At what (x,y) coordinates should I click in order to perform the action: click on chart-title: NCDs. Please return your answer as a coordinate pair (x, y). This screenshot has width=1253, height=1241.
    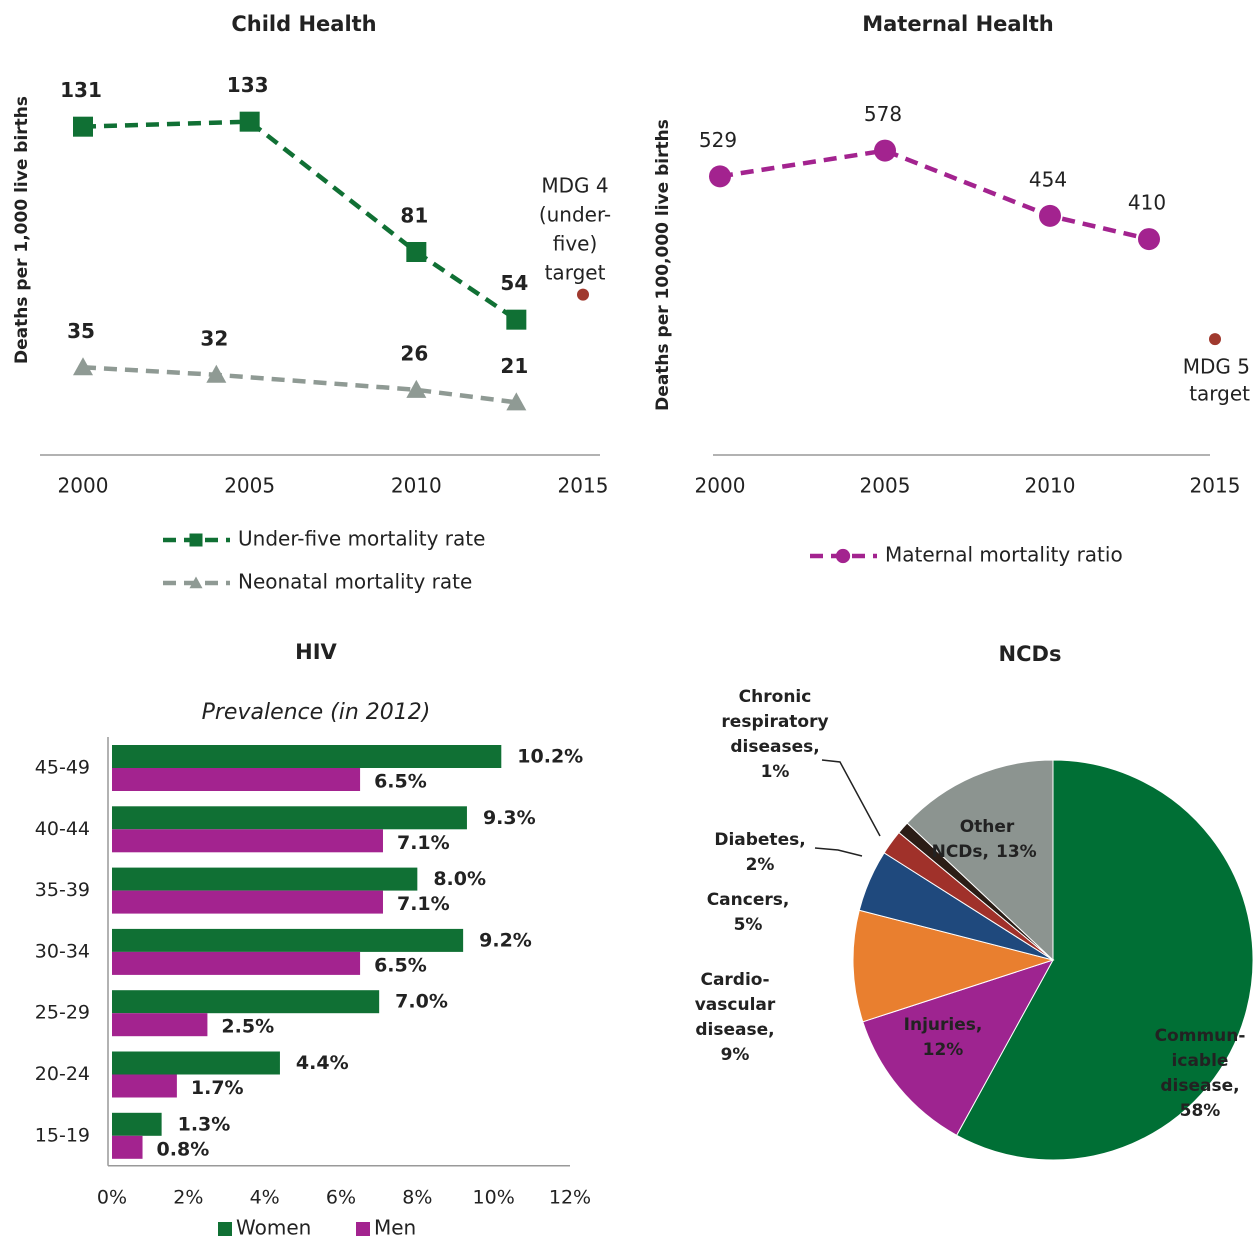
    Looking at the image, I should click on (1030, 654).